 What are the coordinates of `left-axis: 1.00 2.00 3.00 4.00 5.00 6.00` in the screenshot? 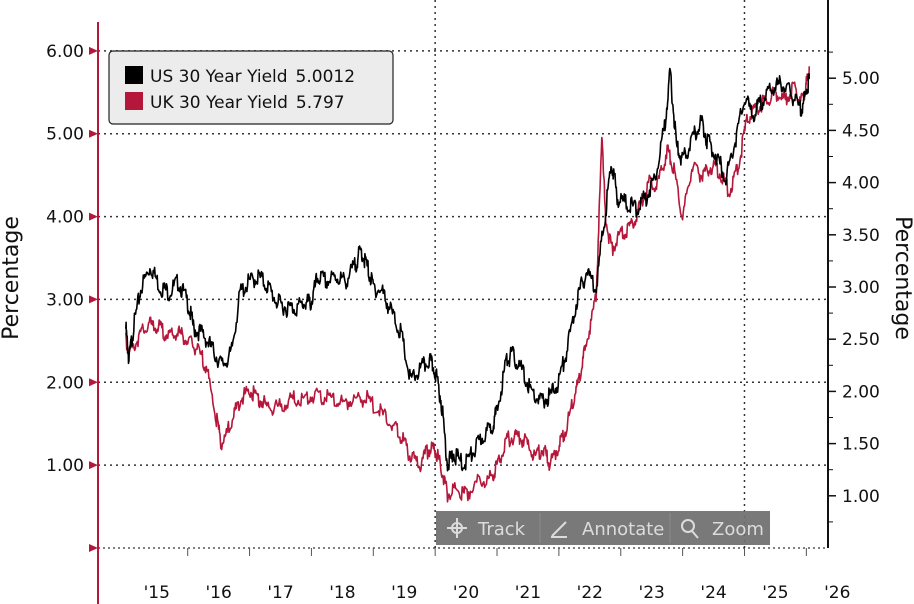 It's located at (72, 313).